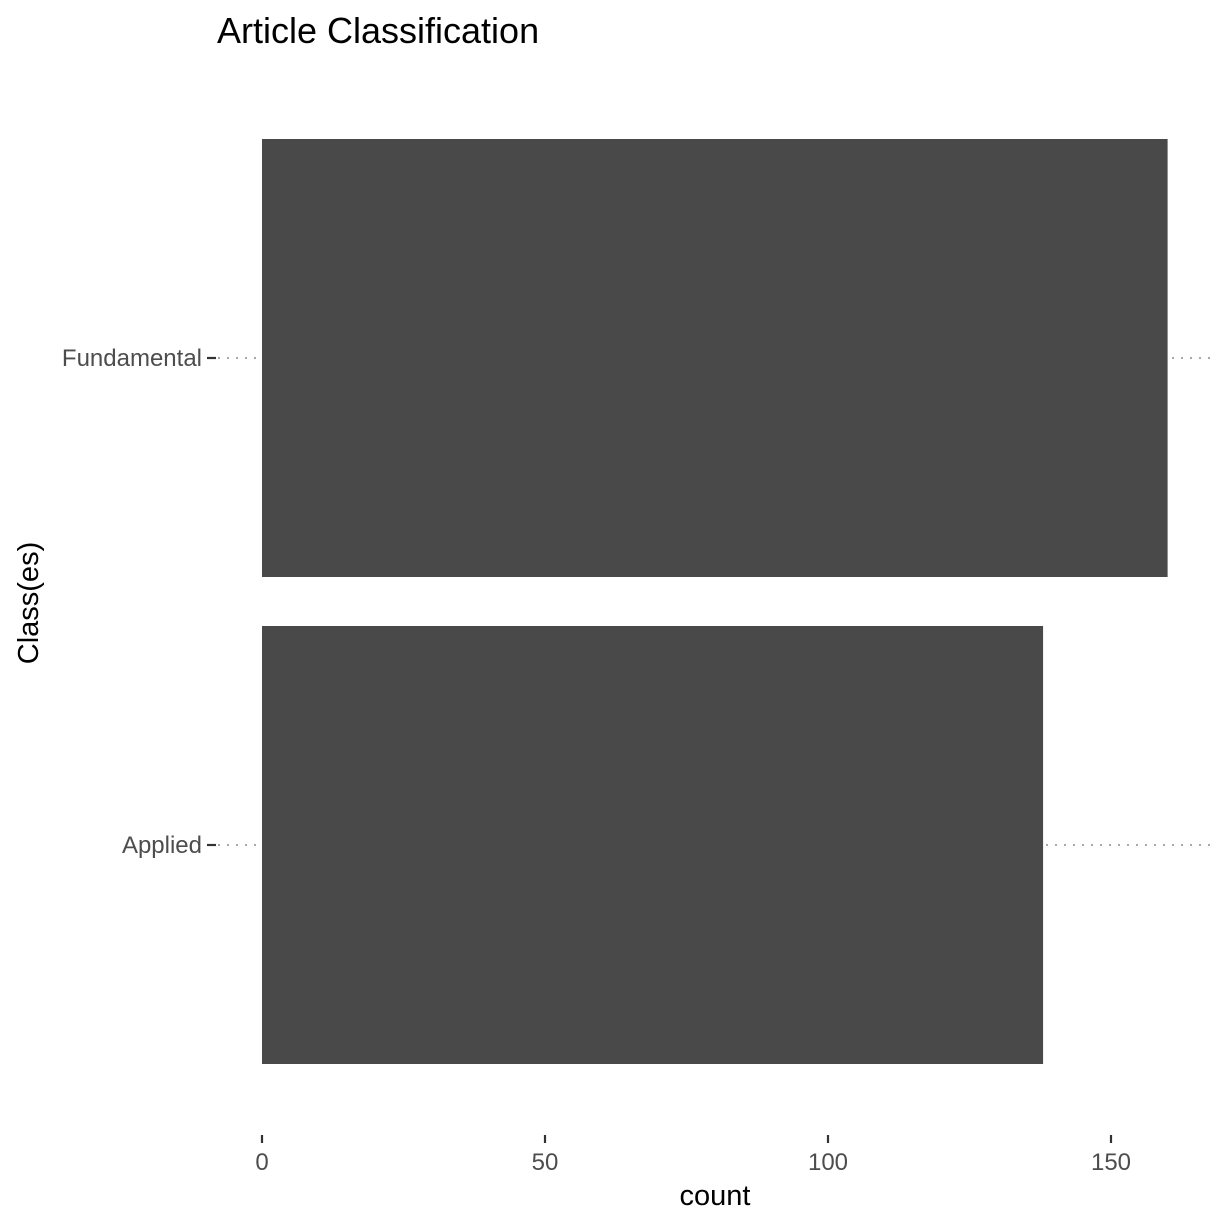 The image size is (1228, 1228). Describe the element at coordinates (378, 30) in the screenshot. I see `chart-title: Article Classification` at that location.